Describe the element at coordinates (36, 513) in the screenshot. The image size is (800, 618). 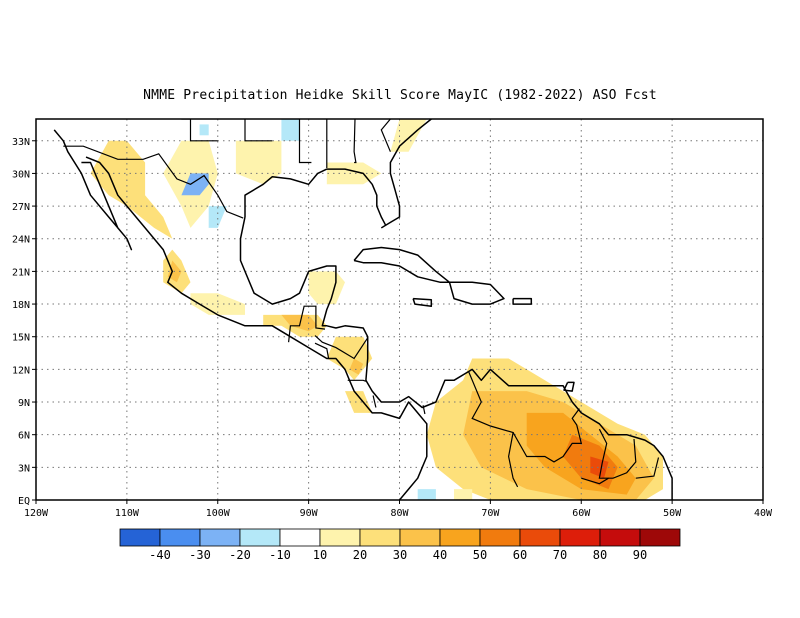
I see `lon-tick-label: 120W` at that location.